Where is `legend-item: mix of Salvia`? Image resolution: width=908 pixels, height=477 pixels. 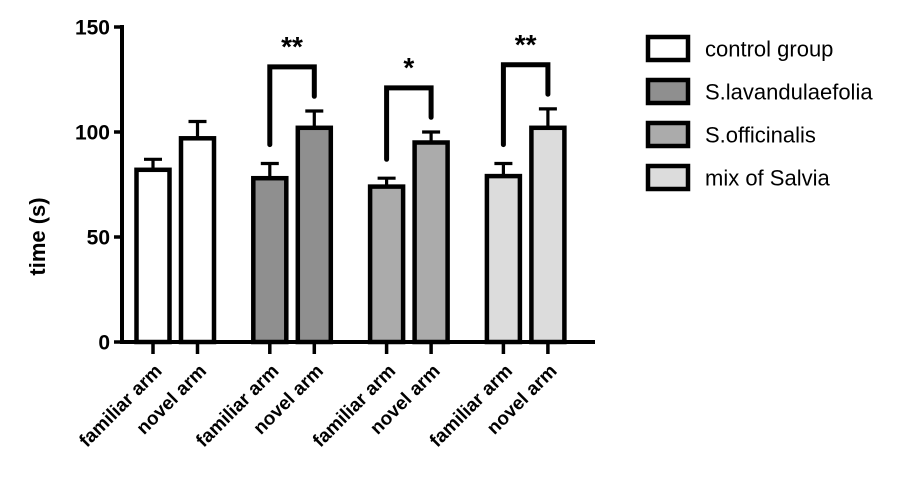
legend-item: mix of Salvia is located at coordinates (737, 177).